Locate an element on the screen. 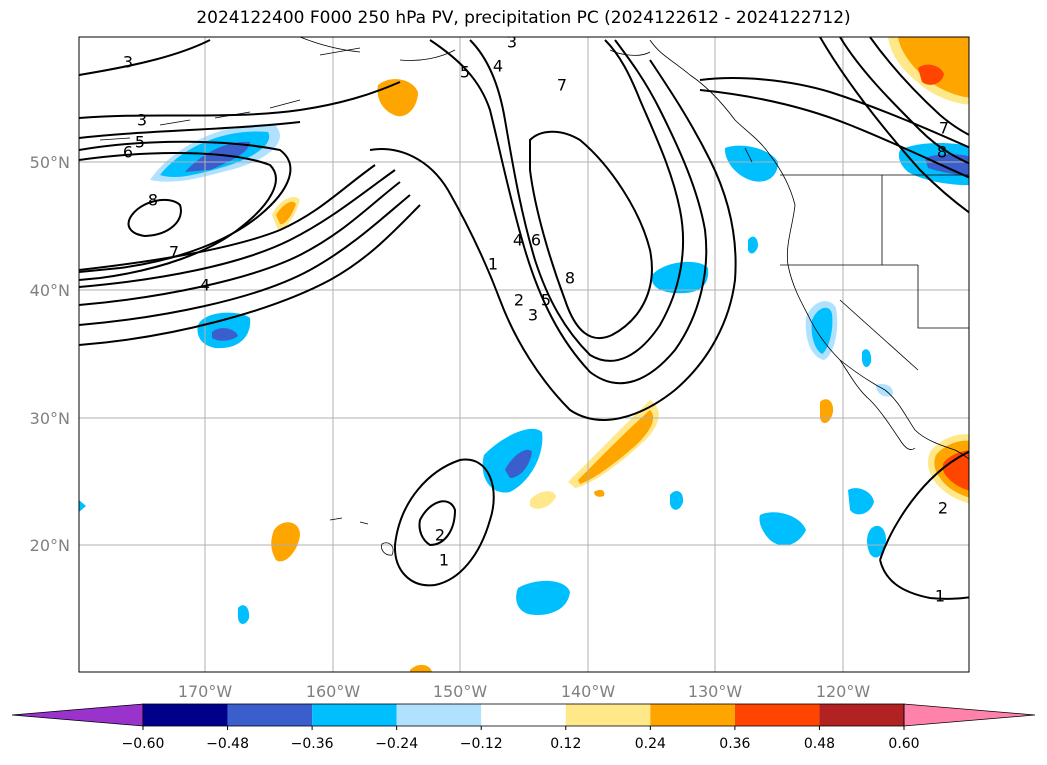 This screenshot has height=765, width=1047. lon-label: 120°W is located at coordinates (843, 691).